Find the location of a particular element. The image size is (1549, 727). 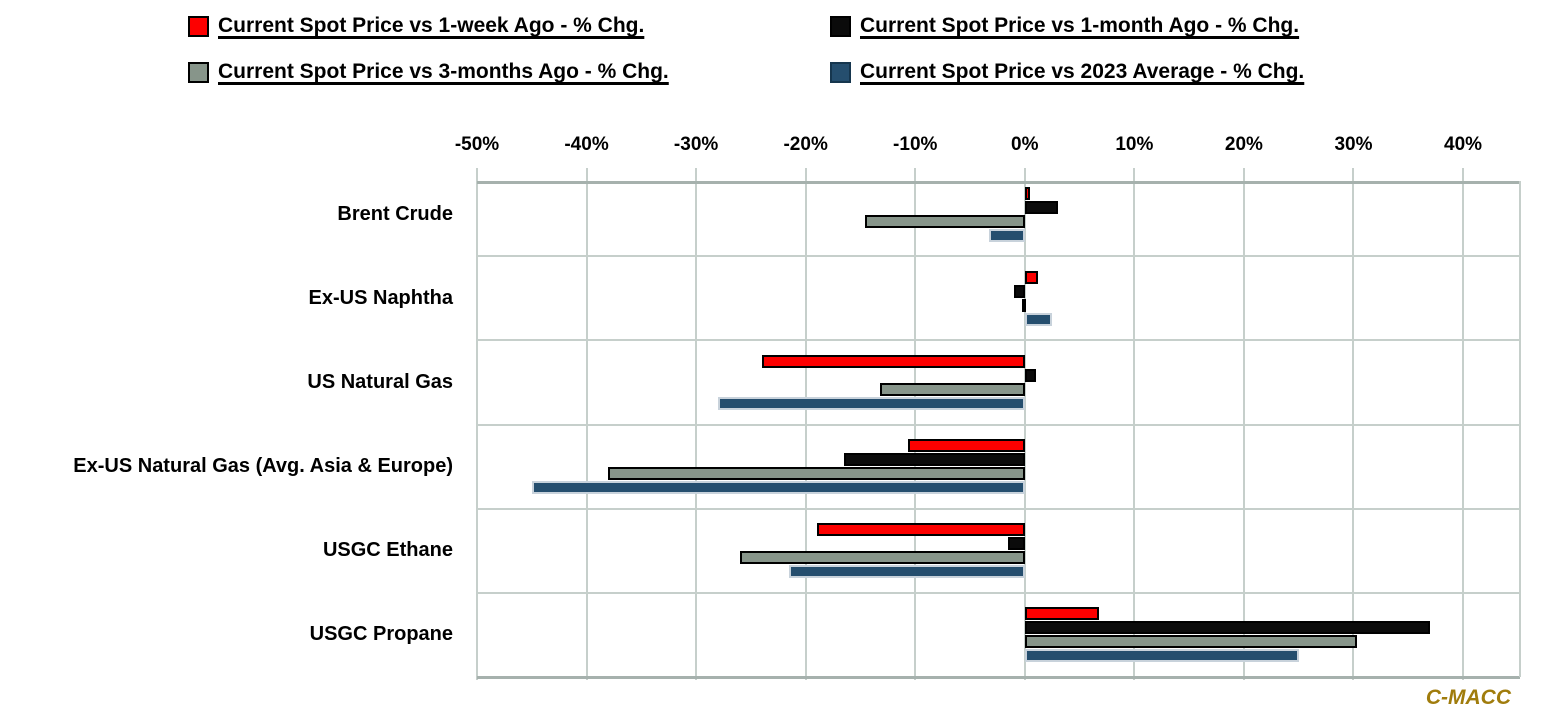

bar-series1-cat5 is located at coordinates (920, 530).